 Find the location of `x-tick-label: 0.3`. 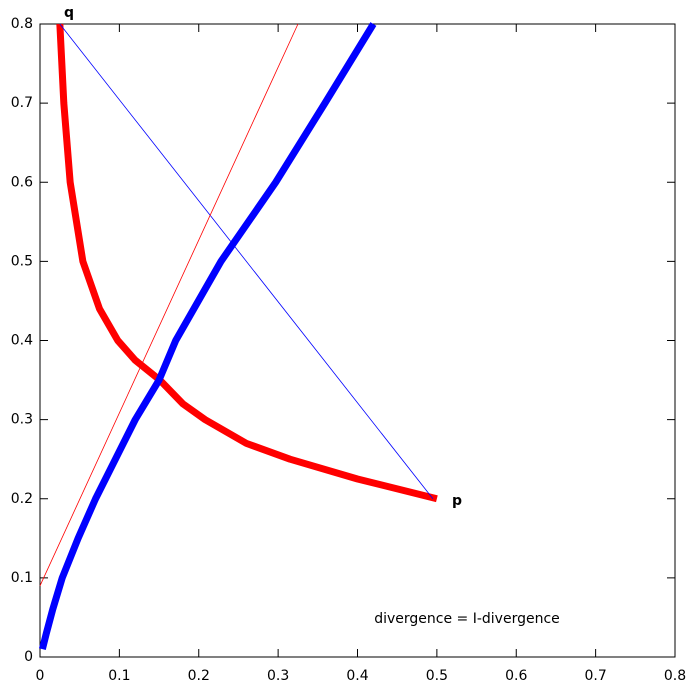

x-tick-label: 0.3 is located at coordinates (278, 676).